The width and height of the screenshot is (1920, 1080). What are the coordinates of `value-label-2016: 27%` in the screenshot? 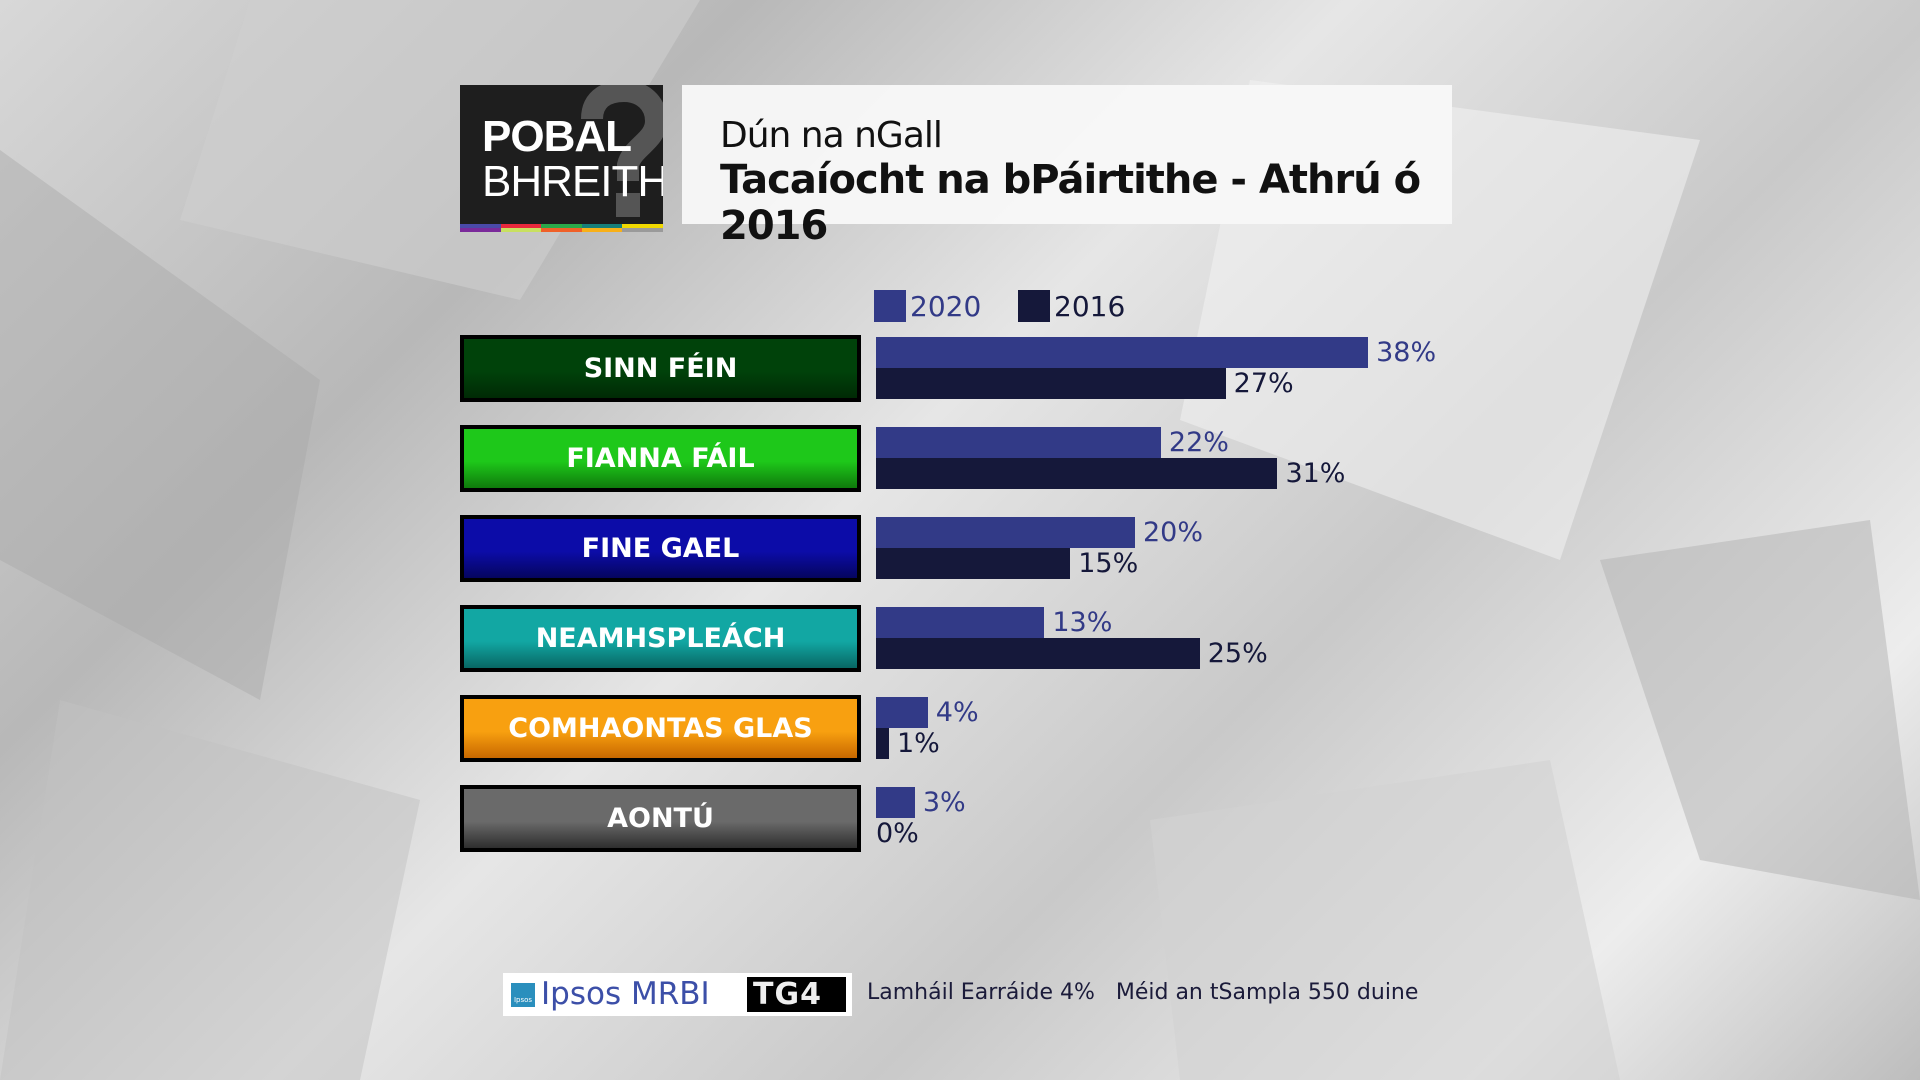 It's located at (1263, 383).